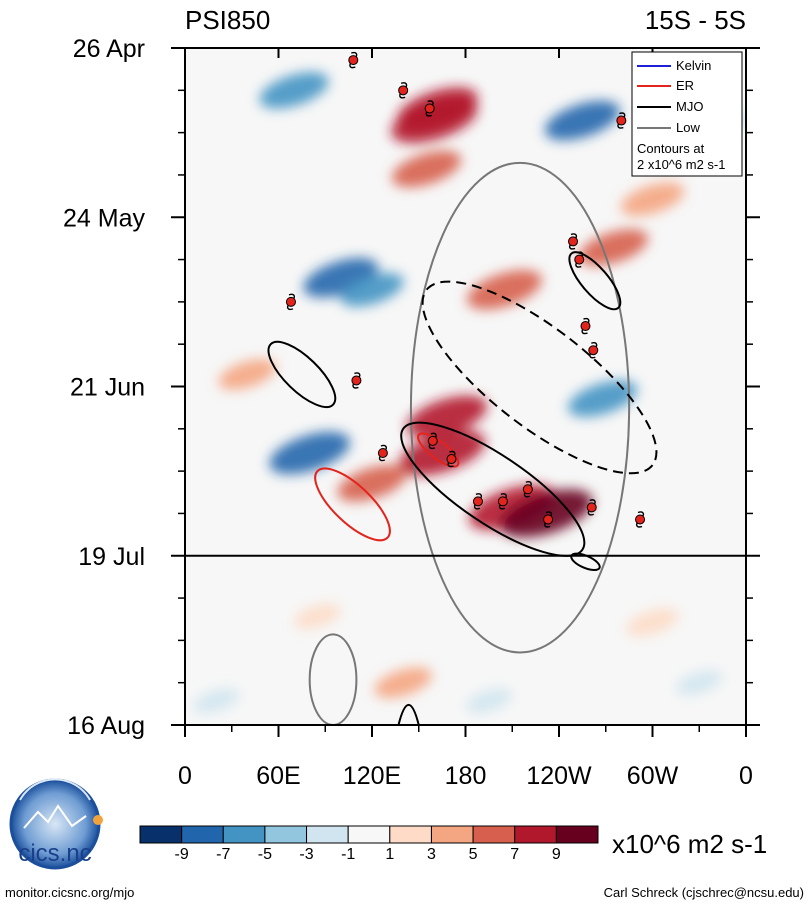  What do you see at coordinates (348, 854) in the screenshot?
I see `colorbar-label: -1` at bounding box center [348, 854].